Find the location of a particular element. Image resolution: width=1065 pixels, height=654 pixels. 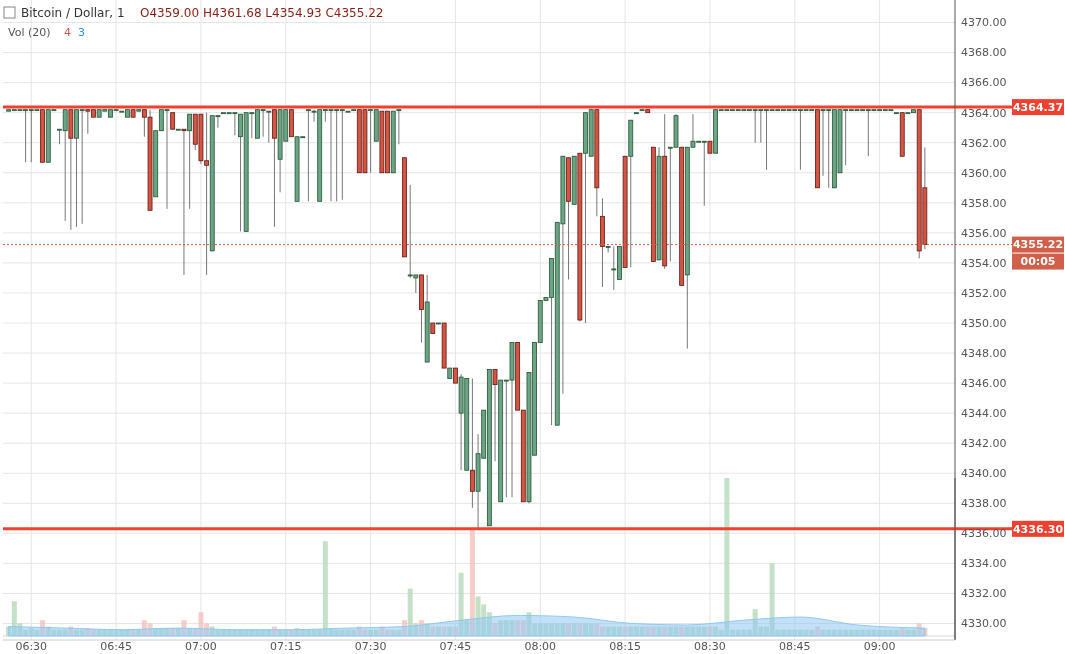

x-tick-label: 07:45 is located at coordinates (455, 646).